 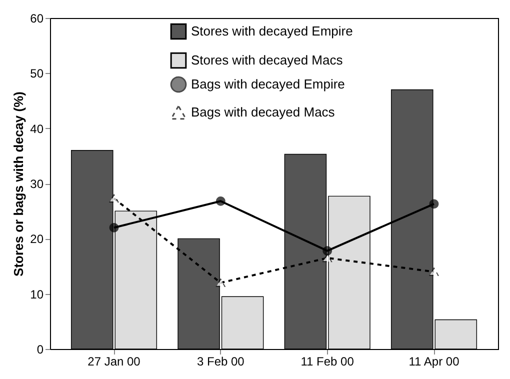 I want to click on y-tick-label: 20, so click(x=37, y=239).